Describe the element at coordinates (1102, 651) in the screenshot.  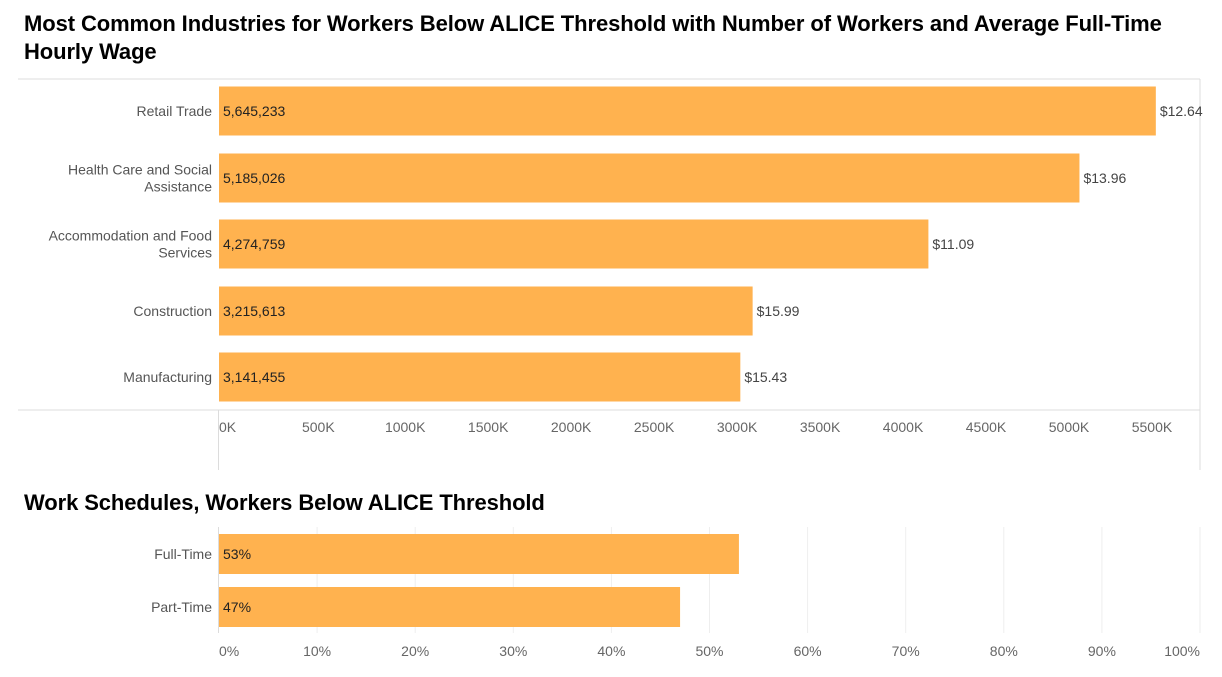
I see `x-tick-label-9: 90%` at that location.